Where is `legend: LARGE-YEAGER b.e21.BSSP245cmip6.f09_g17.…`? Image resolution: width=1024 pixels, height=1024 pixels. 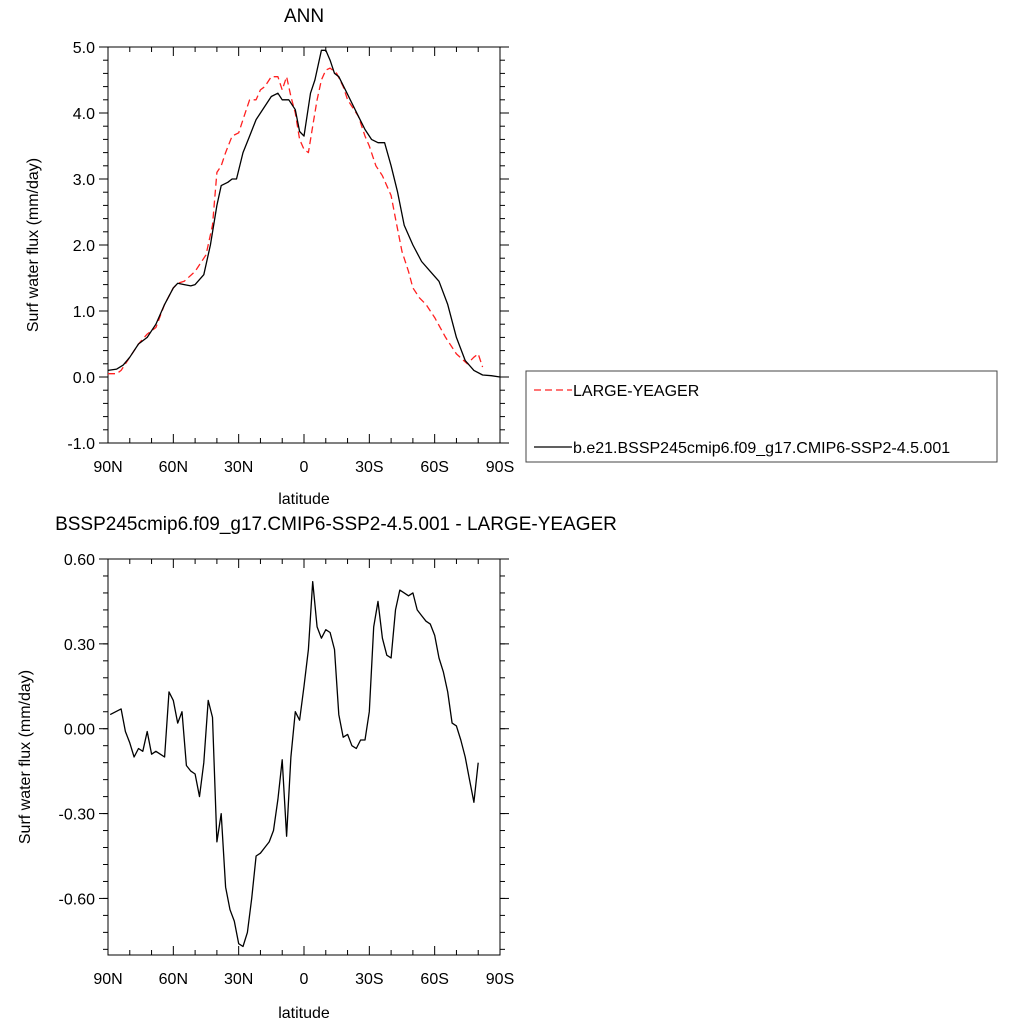 legend: LARGE-YEAGER b.e21.BSSP245cmip6.f09_g17.… is located at coordinates (761, 416).